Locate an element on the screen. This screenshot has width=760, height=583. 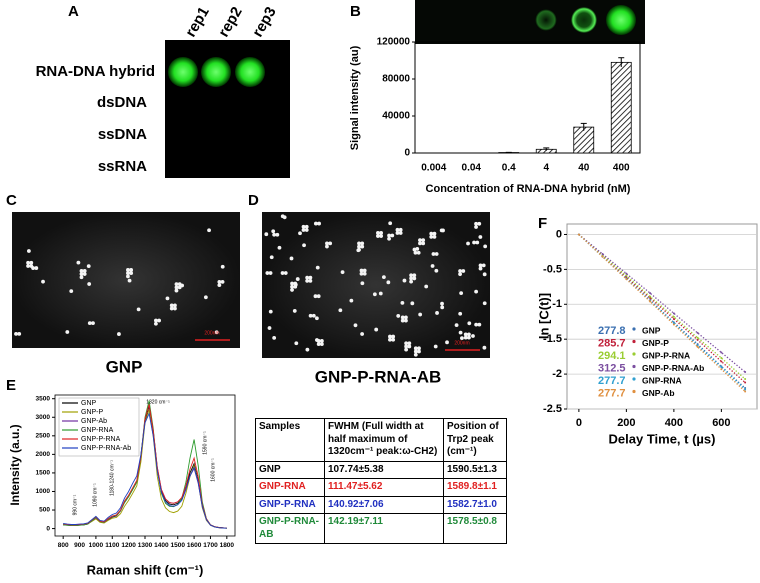
blot-row-label: RNA-DNA hybrid is located at coordinates (95, 71).